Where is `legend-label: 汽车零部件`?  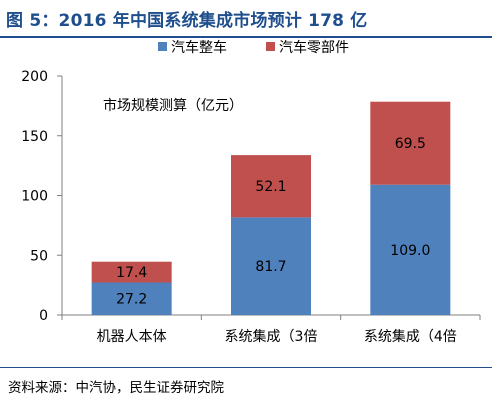
legend-label: 汽车零部件 is located at coordinates (314, 47).